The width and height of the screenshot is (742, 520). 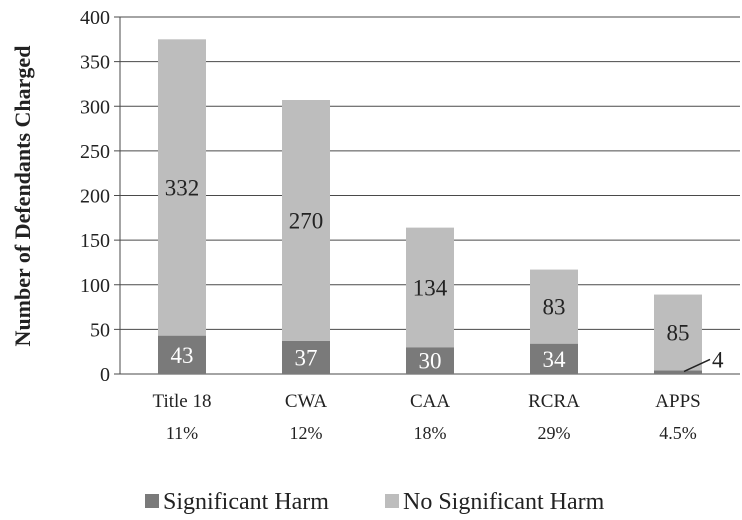 I want to click on data-label-no-significant-harm: 134, so click(x=430, y=287).